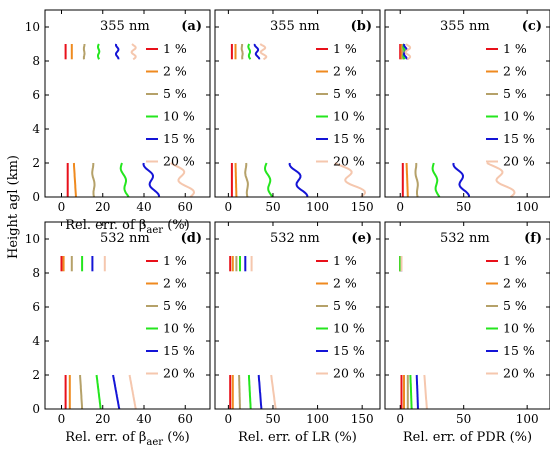 The image size is (550, 460). What do you see at coordinates (185, 419) in the screenshot?
I see `x-tick-label: 60` at bounding box center [185, 419].